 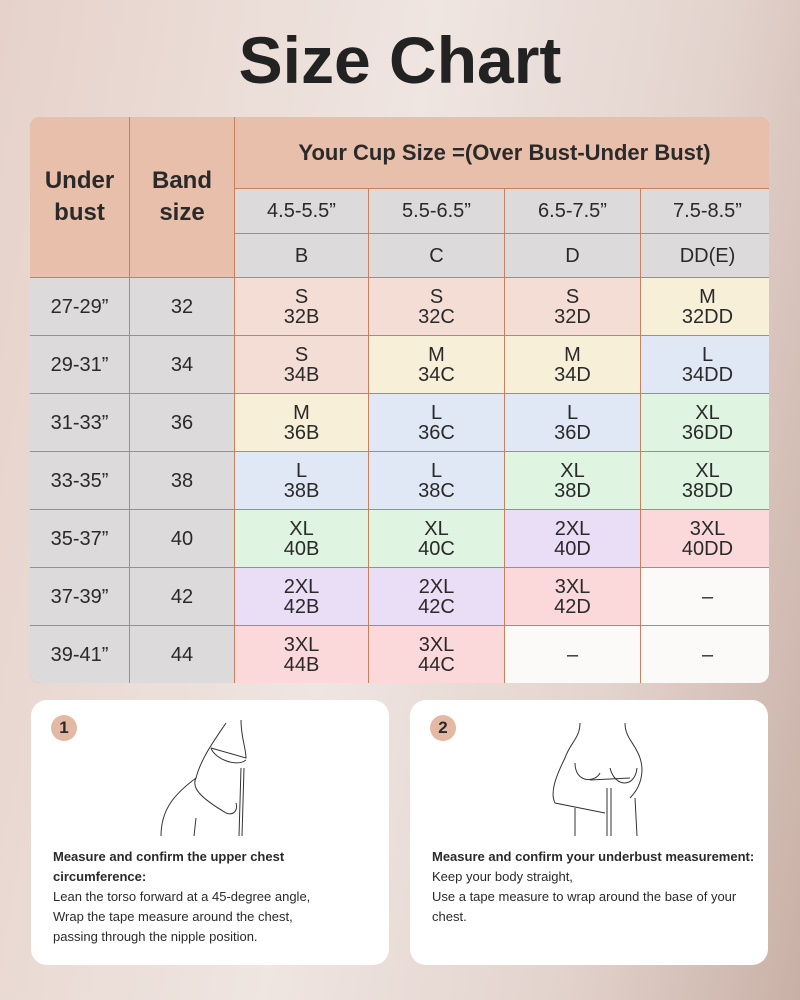 What do you see at coordinates (707, 490) in the screenshot?
I see `size-code: 38DD` at bounding box center [707, 490].